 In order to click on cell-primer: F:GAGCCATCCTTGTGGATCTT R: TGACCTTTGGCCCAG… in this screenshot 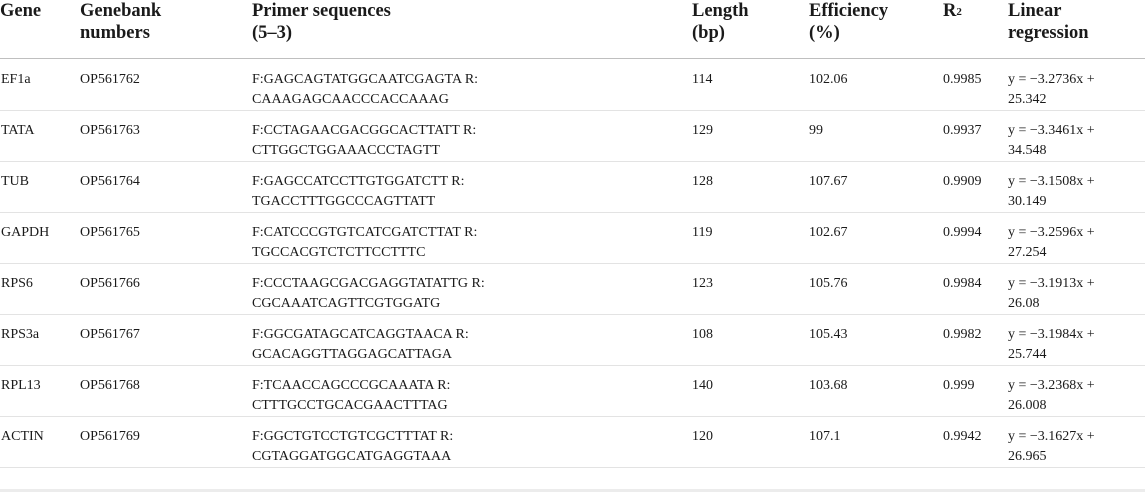, I will do `click(472, 186)`.